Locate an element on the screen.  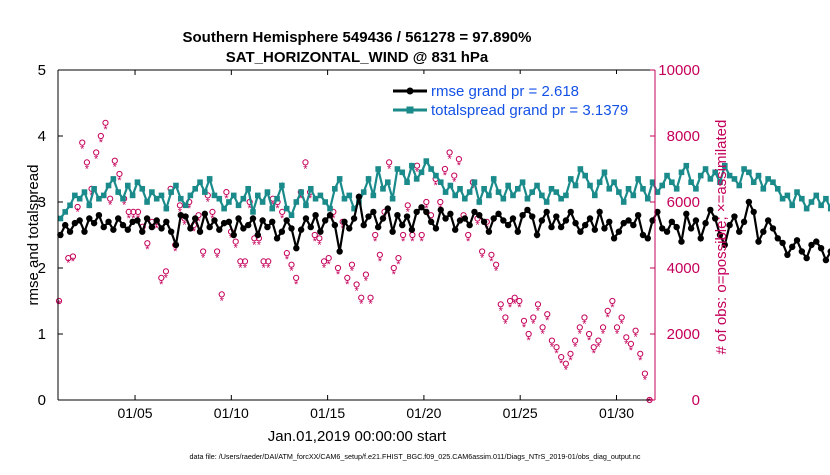
y-left-tick-label: 1 is located at coordinates (42, 334).